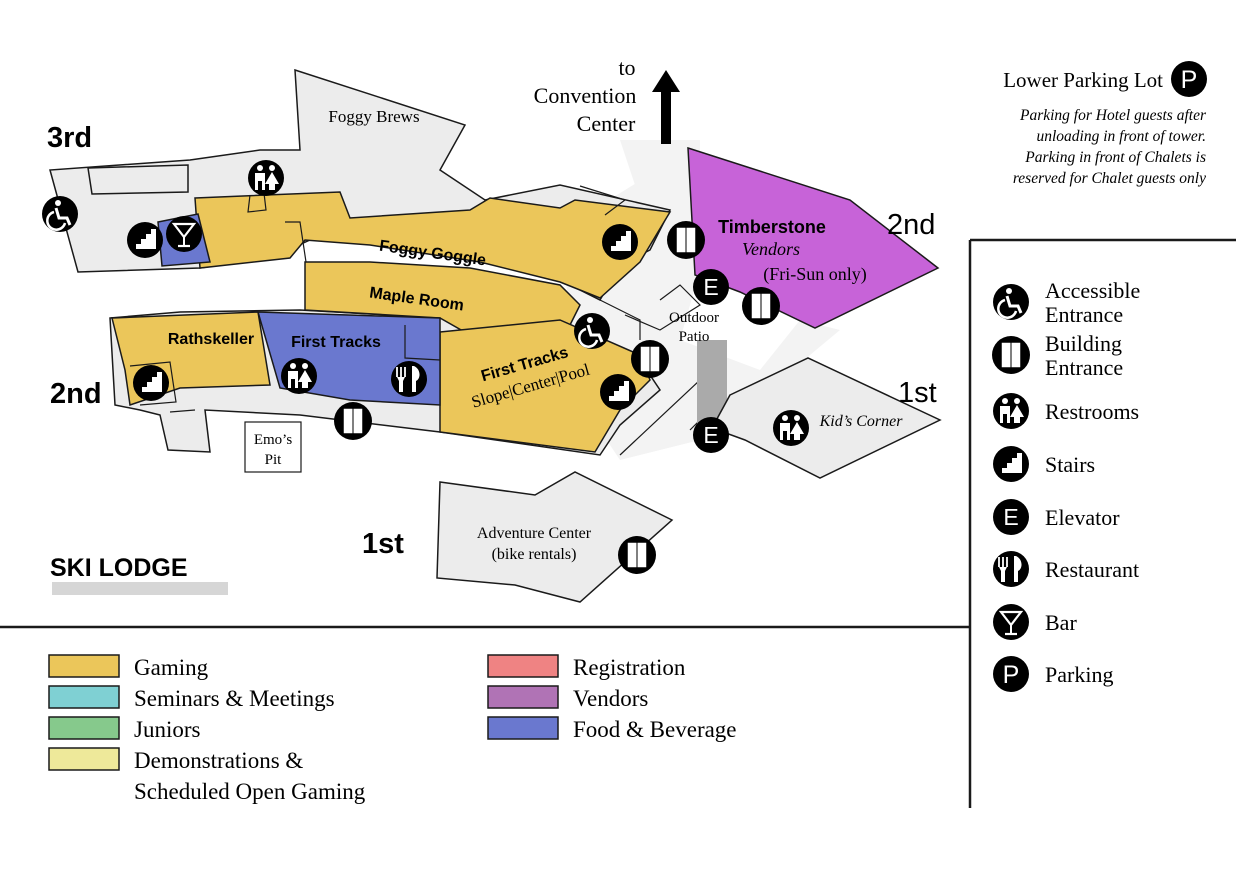 The image size is (1236, 869). Describe the element at coordinates (1092, 290) in the screenshot. I see `icon-legend-label: Accessible` at that location.